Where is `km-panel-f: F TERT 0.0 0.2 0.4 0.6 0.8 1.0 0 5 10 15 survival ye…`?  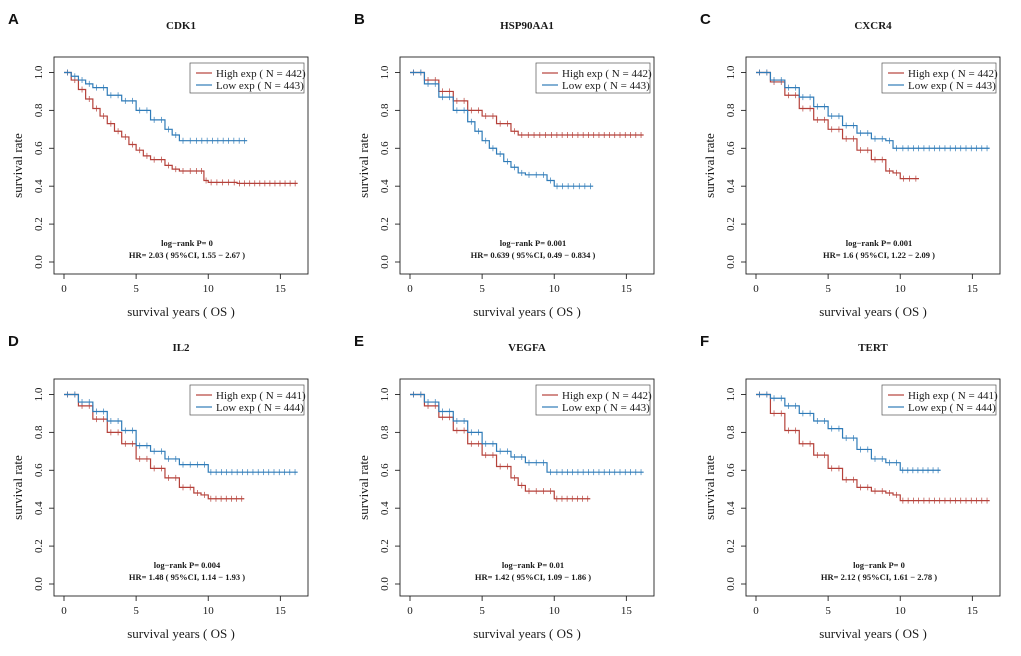
km-panel-f: F TERT 0.0 0.2 0.4 0.6 0.8 1.0 0 5 10 15 survival ye… is located at coordinates (850, 487).